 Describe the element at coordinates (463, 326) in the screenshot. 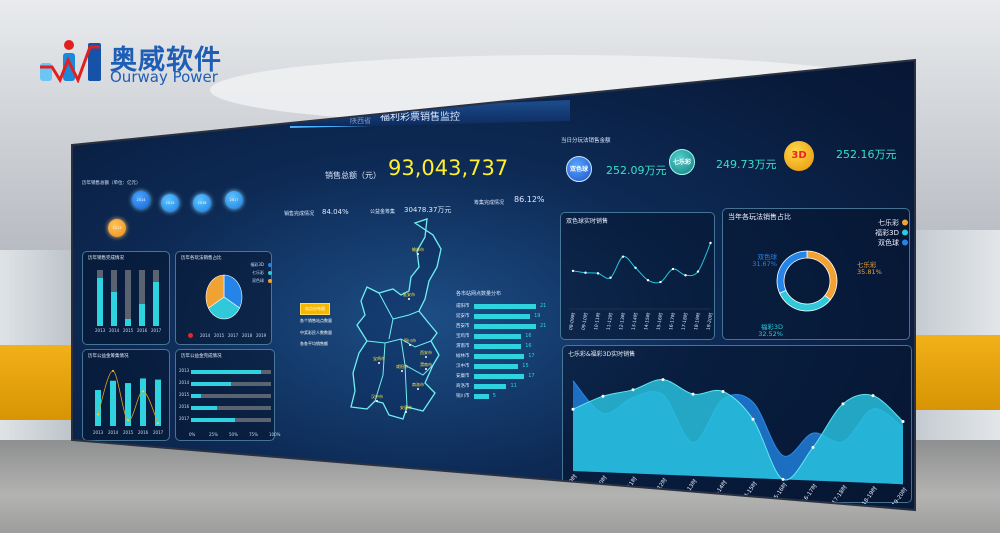

I see `ranking-city: 西安市` at that location.